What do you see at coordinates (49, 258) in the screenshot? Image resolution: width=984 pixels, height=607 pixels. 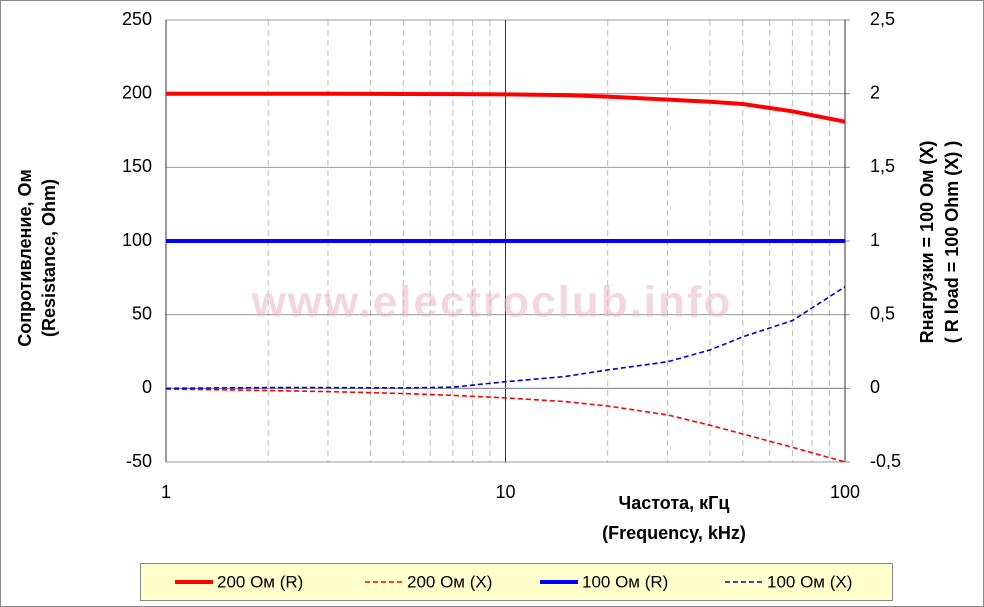 I see `y-axis-label: (Resistance, Ohm)` at bounding box center [49, 258].